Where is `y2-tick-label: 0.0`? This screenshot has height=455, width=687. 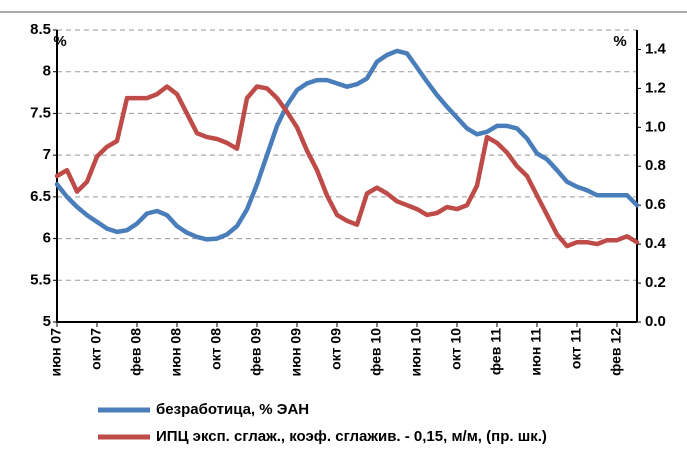 y2-tick-label: 0.0 is located at coordinates (655, 321).